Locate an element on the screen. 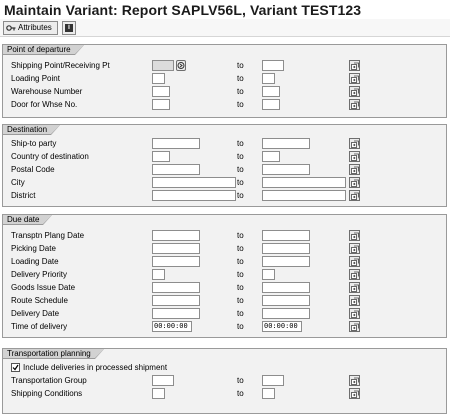  checkmark-icon is located at coordinates (15, 367).